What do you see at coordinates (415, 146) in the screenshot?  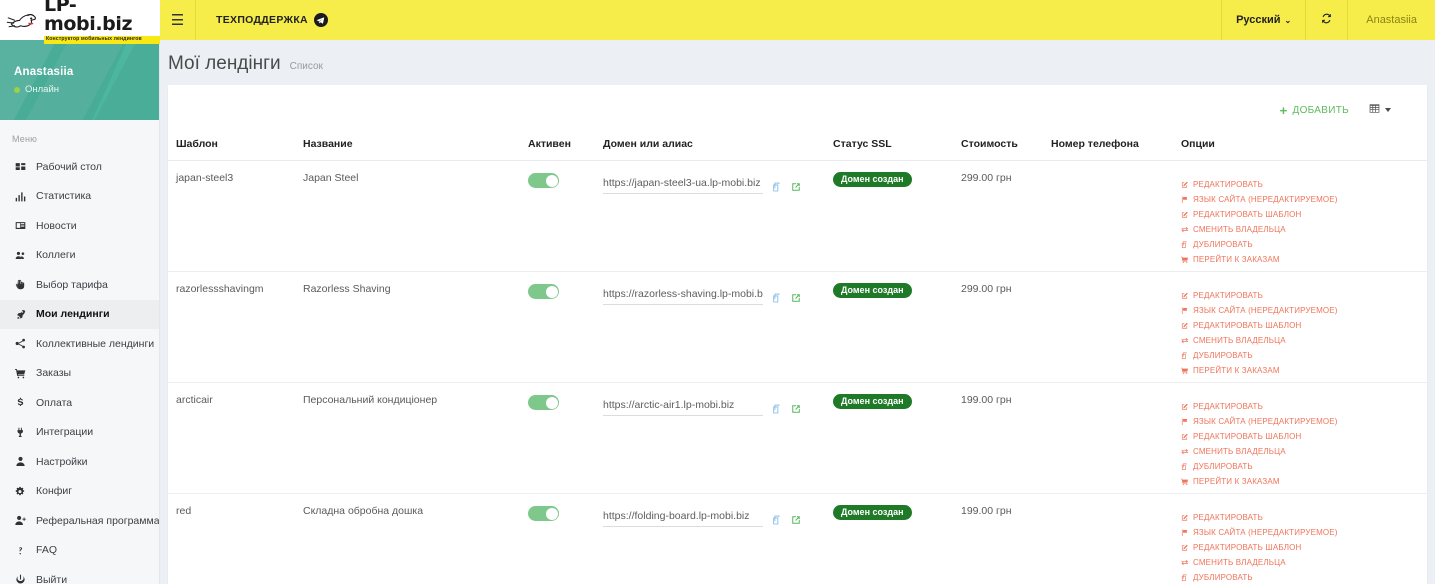 I see `column-header-name: Название` at bounding box center [415, 146].